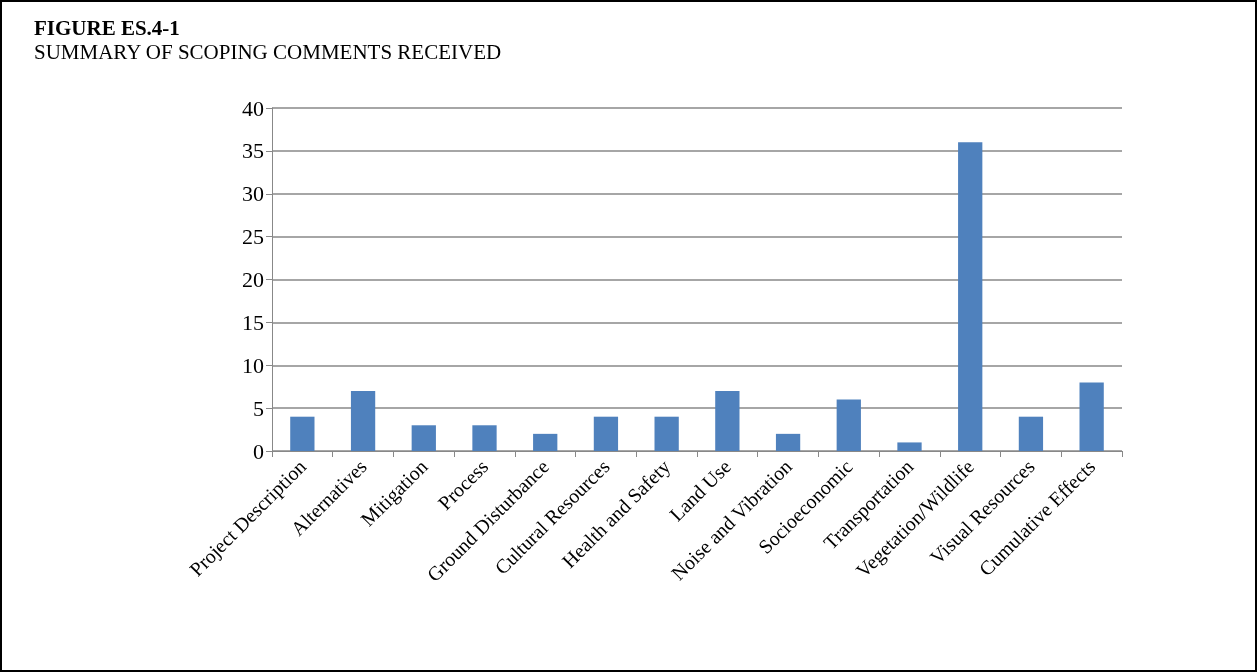 The image size is (1257, 672). What do you see at coordinates (253, 365) in the screenshot?
I see `y-tick-label: 10` at bounding box center [253, 365].